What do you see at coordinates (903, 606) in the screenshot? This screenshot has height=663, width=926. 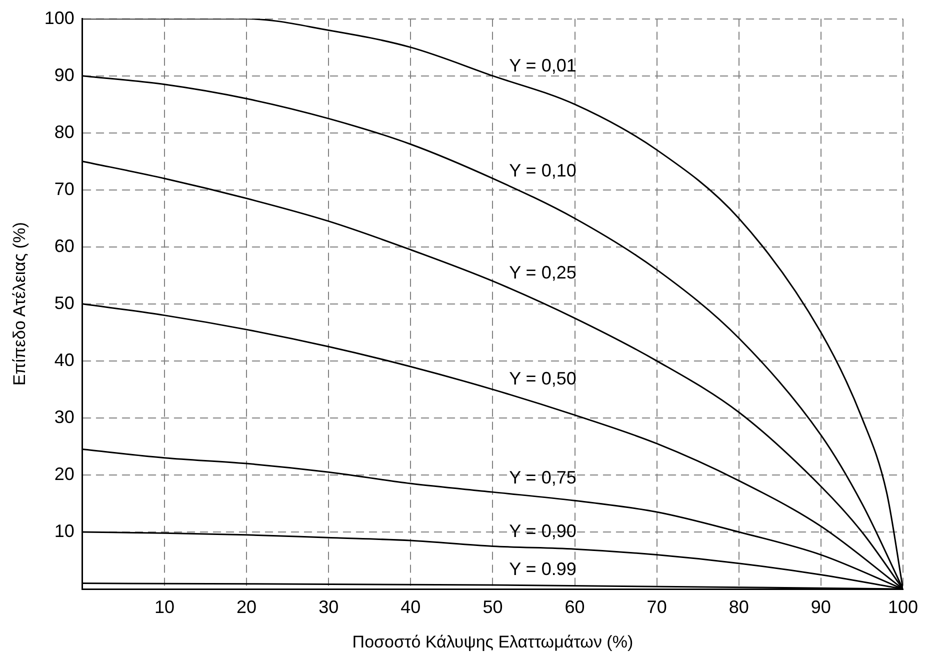 I see `x-tick-label: 100` at bounding box center [903, 606].